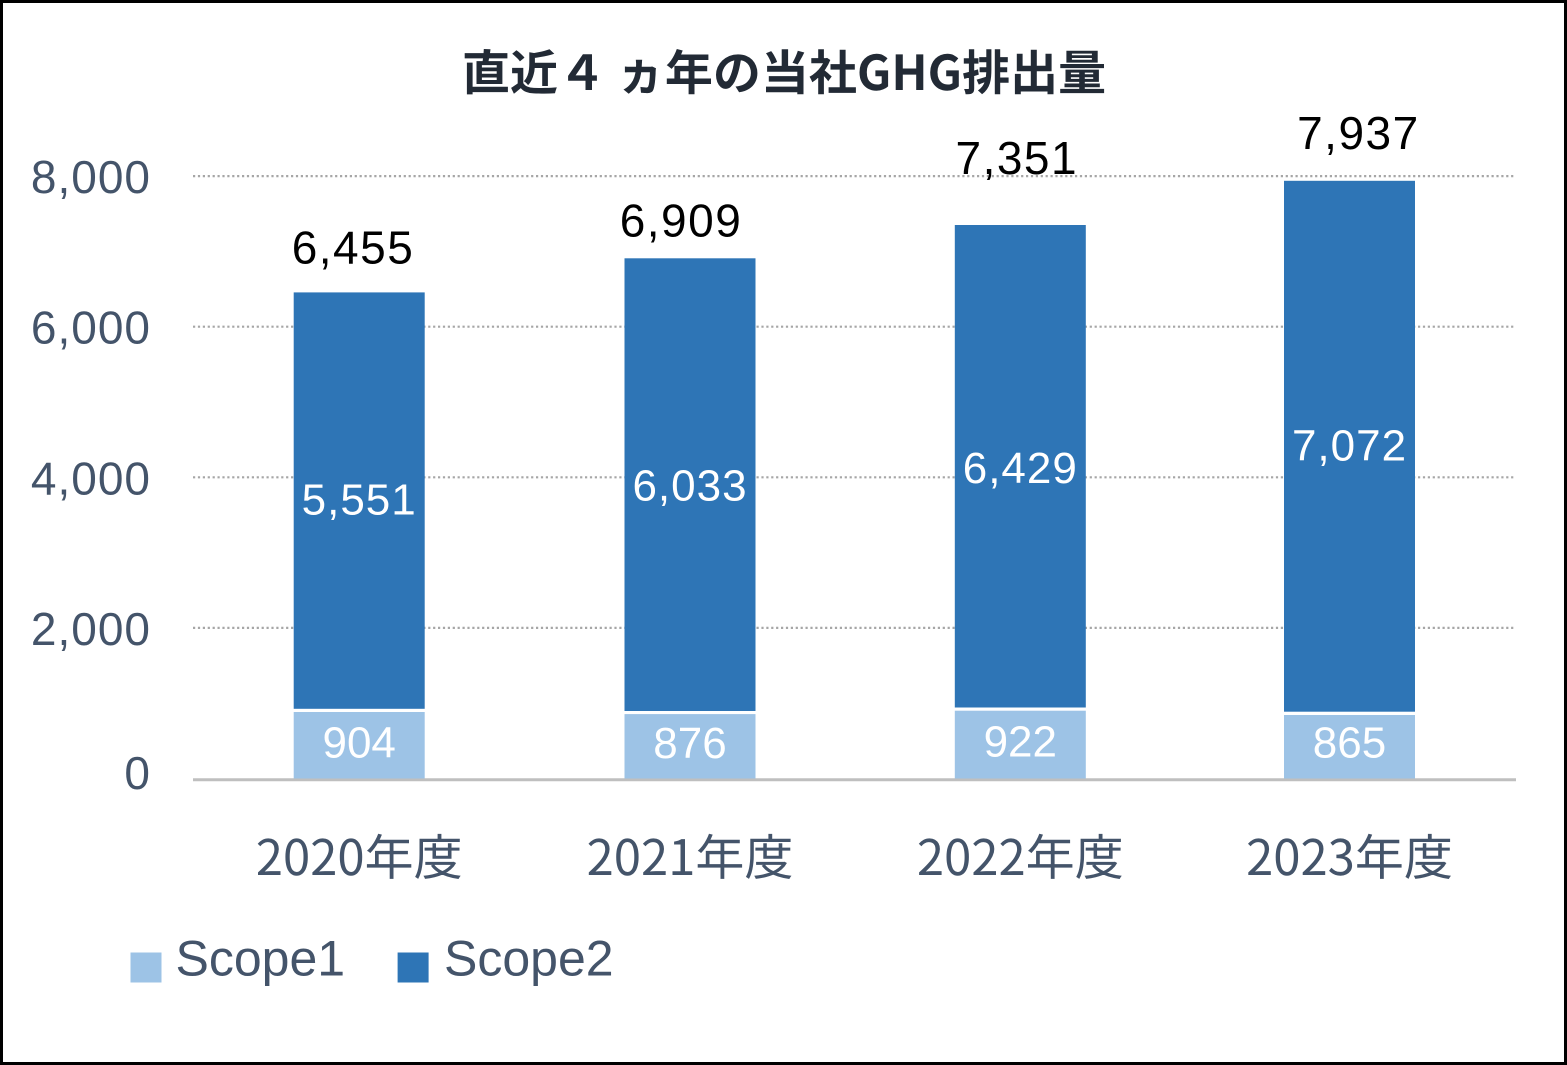 The height and width of the screenshot is (1065, 1567). Describe the element at coordinates (353, 247) in the screenshot. I see `svg-text: 6,455` at that location.